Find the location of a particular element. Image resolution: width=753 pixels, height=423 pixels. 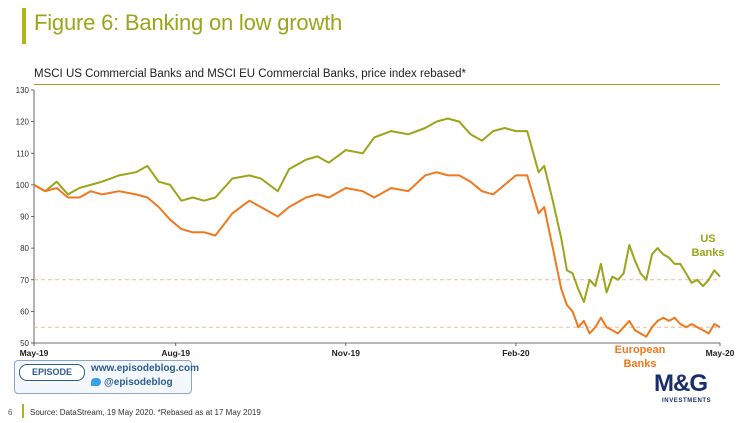

us-banks-label: US is located at coordinates (707, 239).